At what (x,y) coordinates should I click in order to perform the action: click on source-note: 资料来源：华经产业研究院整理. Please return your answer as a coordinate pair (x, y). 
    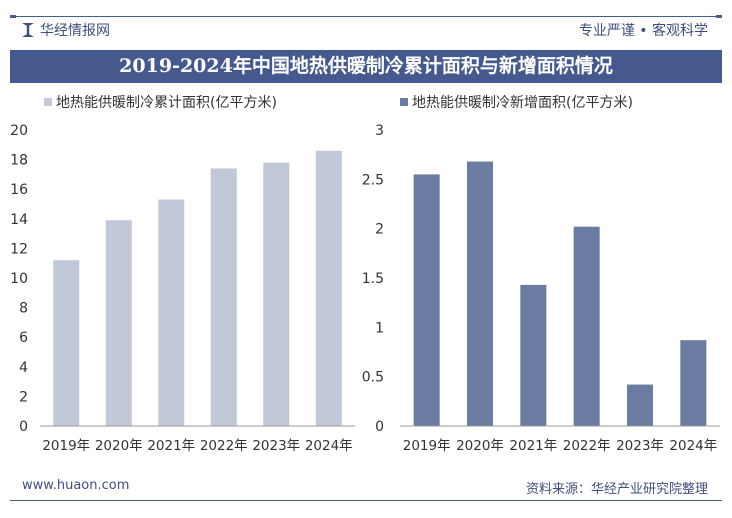
    Looking at the image, I should click on (616, 489).